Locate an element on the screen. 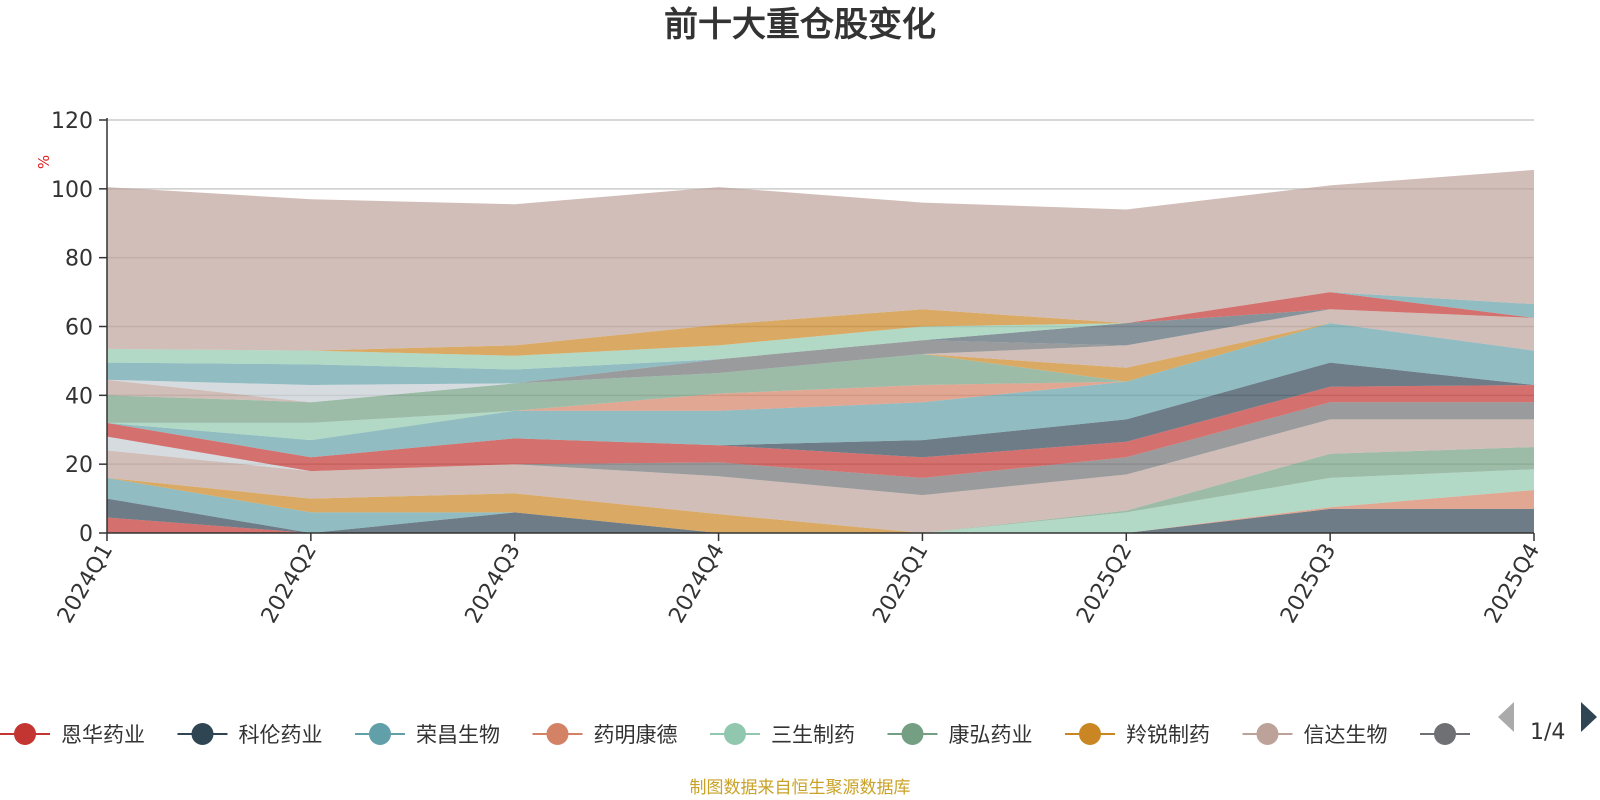 The image size is (1600, 800). legend-item: 信达生物 is located at coordinates (1315, 735).